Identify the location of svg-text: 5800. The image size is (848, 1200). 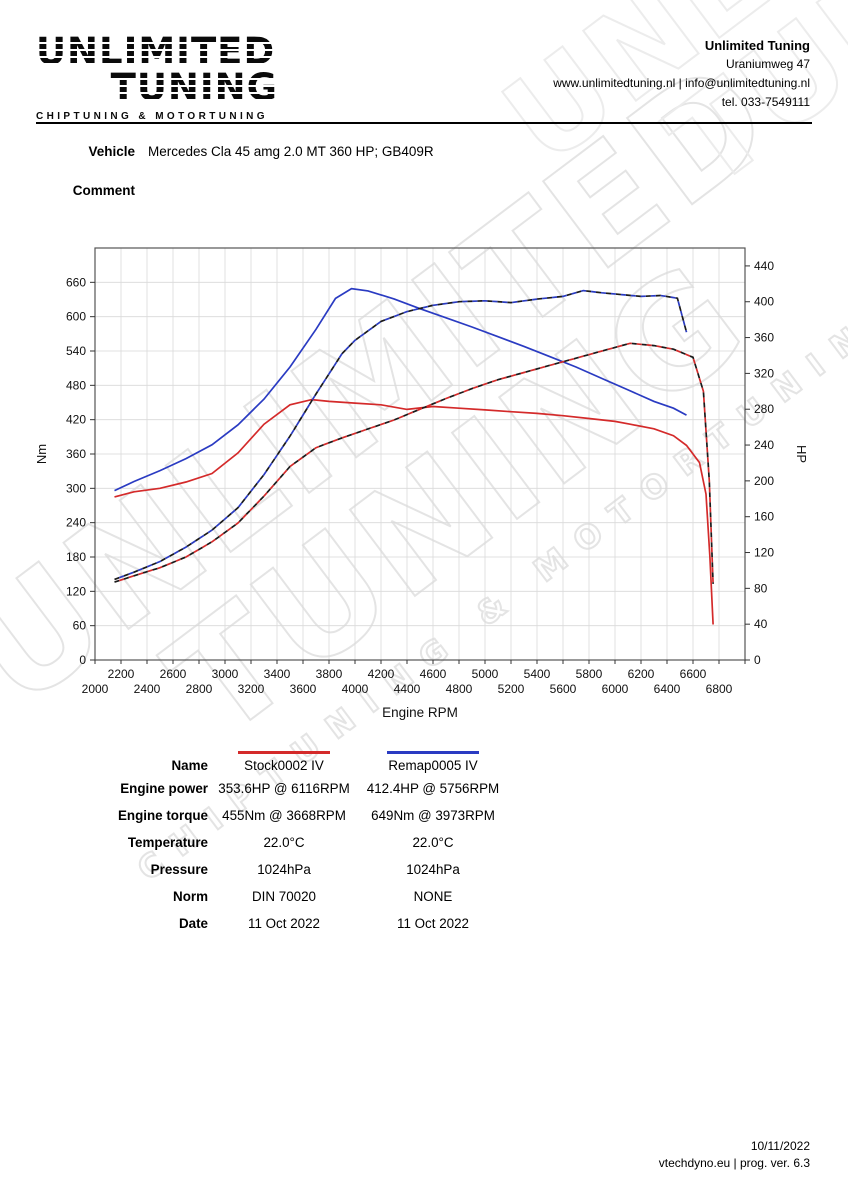
(589, 674).